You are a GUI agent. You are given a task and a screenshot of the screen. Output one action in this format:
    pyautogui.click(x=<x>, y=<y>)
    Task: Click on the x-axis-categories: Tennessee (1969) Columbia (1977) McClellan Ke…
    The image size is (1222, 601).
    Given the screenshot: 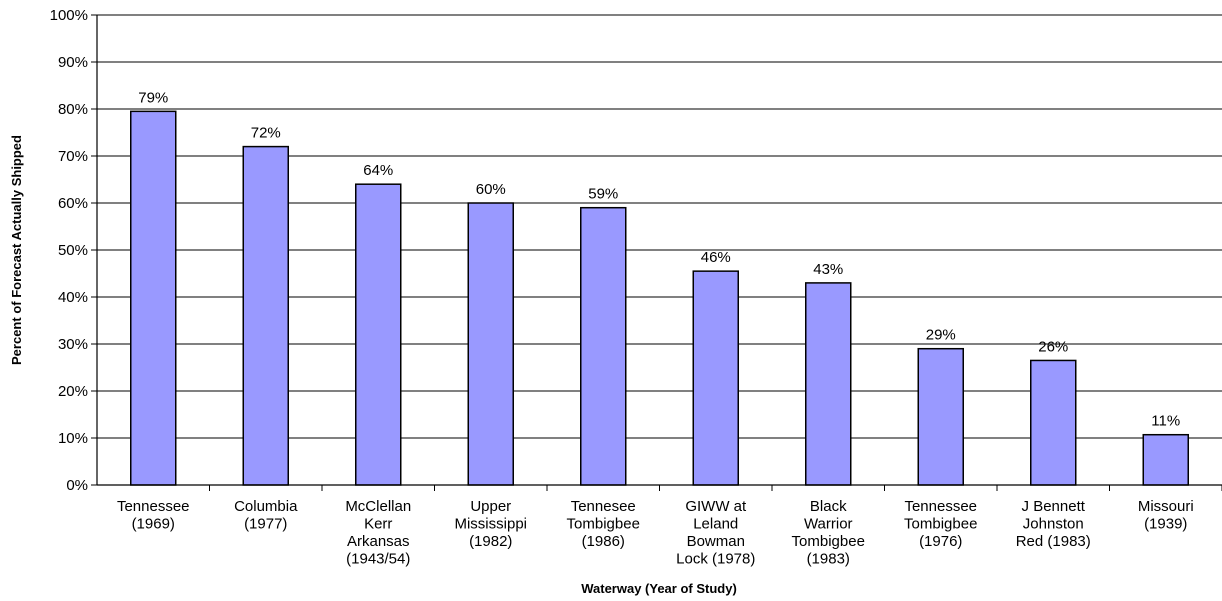 What is the action you would take?
    pyautogui.click(x=669, y=526)
    